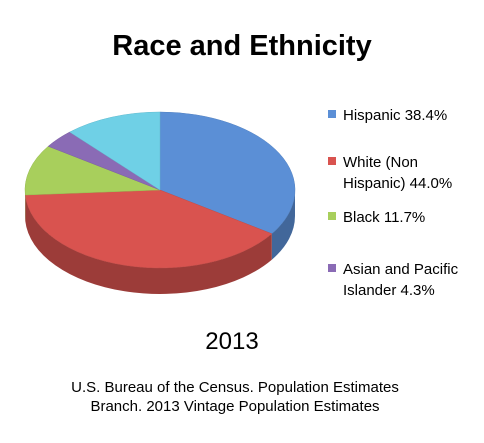 Image resolution: width=484 pixels, height=443 pixels. Describe the element at coordinates (395, 115) in the screenshot. I see `legend-label: Hispanic 38.4%` at that location.